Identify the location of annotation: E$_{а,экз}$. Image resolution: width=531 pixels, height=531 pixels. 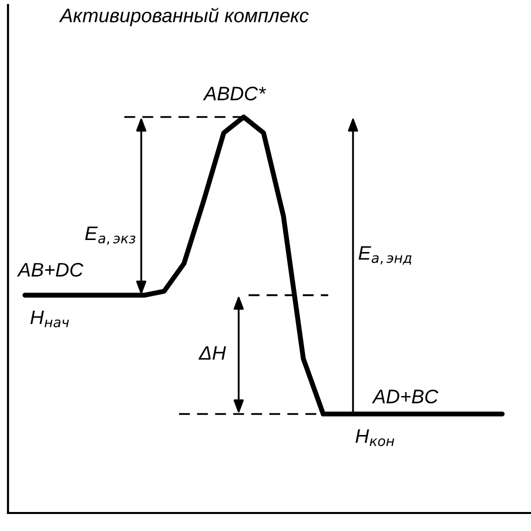
(110, 235).